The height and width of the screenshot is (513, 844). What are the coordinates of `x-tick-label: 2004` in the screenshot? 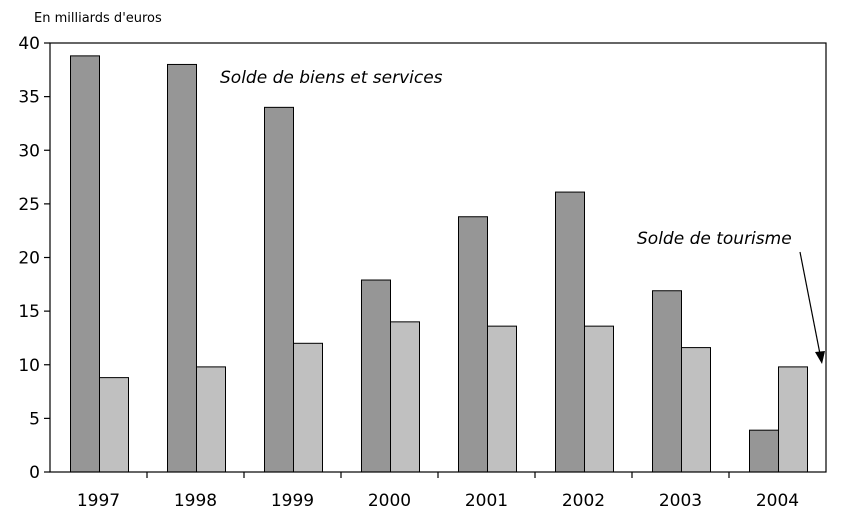 It's located at (777, 501).